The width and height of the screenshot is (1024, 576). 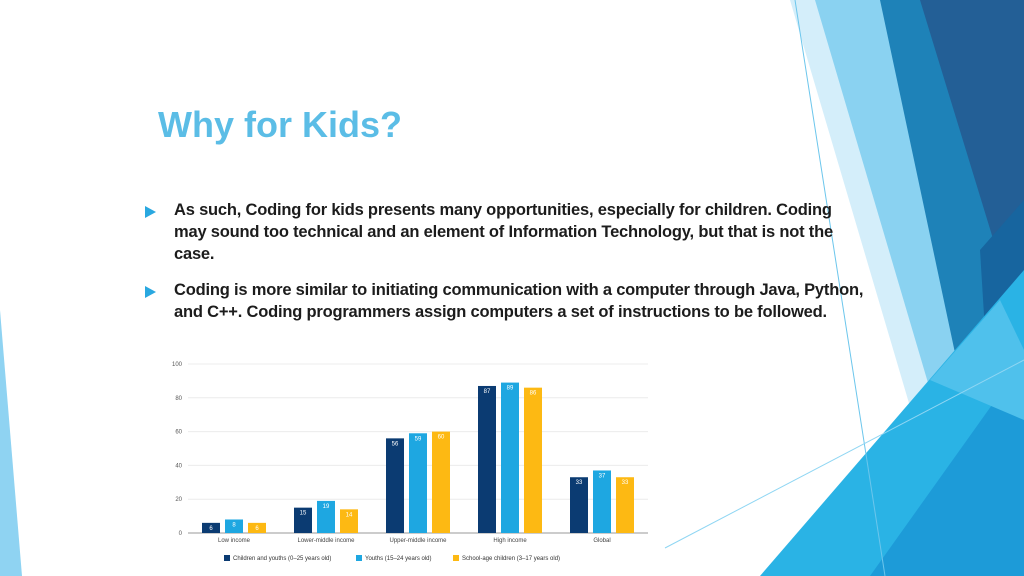 I want to click on y-tick-label: 60, so click(x=178, y=433).